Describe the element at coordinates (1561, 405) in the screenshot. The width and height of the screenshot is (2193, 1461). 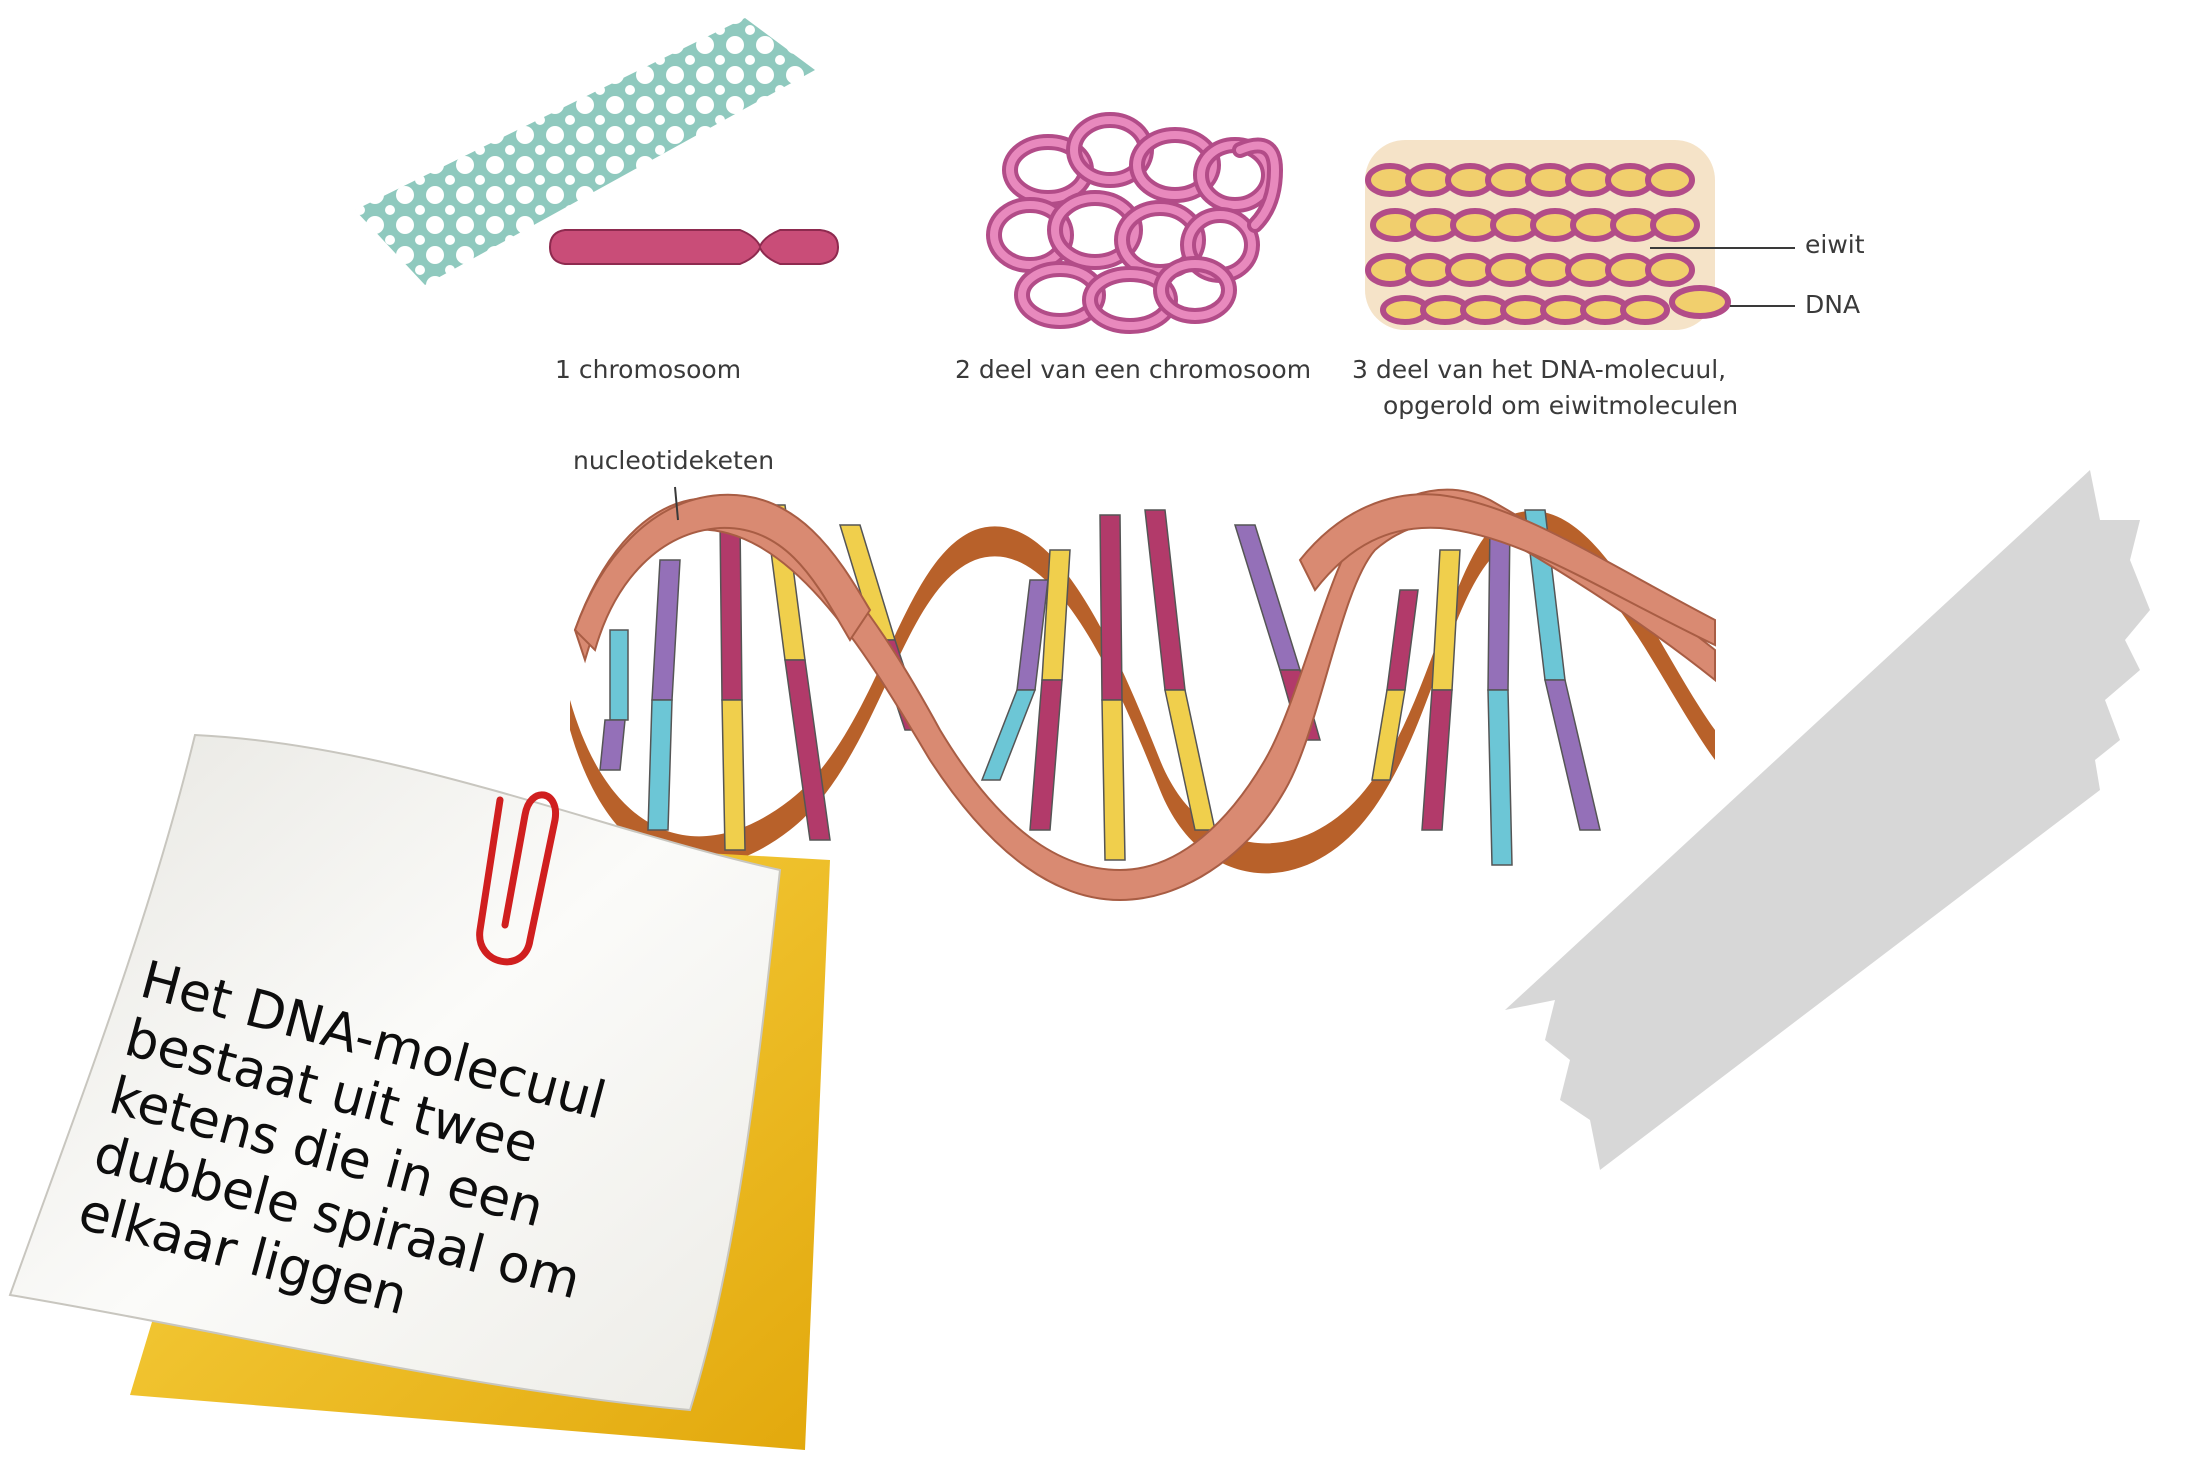
I see `caption-dna-part-line2: opgerold om eiwitmoleculen` at that location.